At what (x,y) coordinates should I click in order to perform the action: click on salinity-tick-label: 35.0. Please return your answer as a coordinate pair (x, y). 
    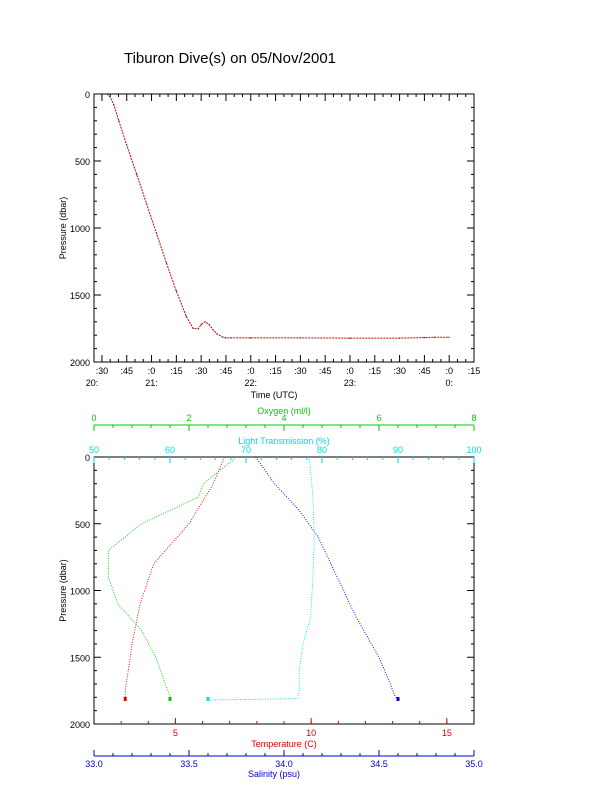
    Looking at the image, I should click on (474, 764).